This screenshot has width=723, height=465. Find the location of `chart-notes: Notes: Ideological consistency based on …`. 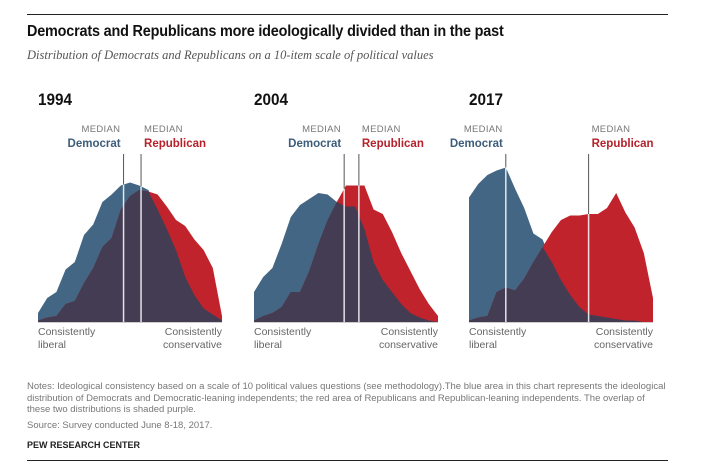

chart-notes: Notes: Ideological consistency based on … is located at coordinates (346, 398).